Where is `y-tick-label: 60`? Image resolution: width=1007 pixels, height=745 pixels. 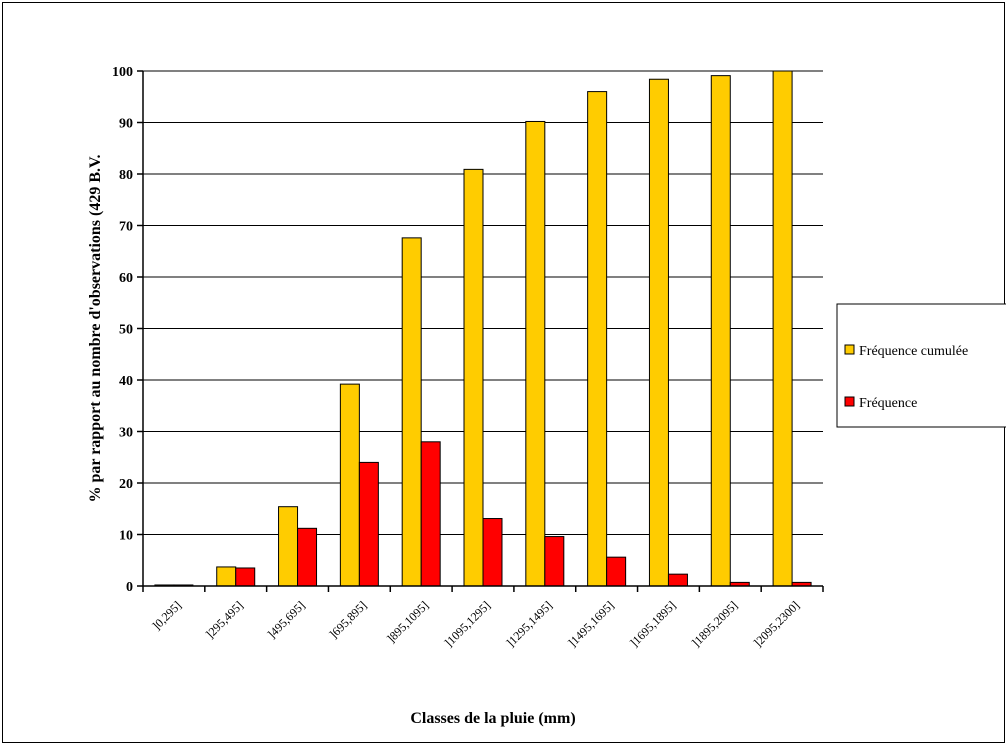
y-tick-label: 60 is located at coordinates (126, 278).